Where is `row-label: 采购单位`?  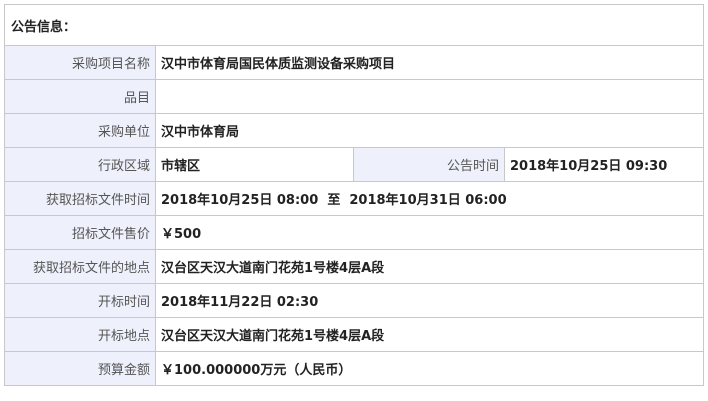
row-label: 采购单位 is located at coordinates (80, 130).